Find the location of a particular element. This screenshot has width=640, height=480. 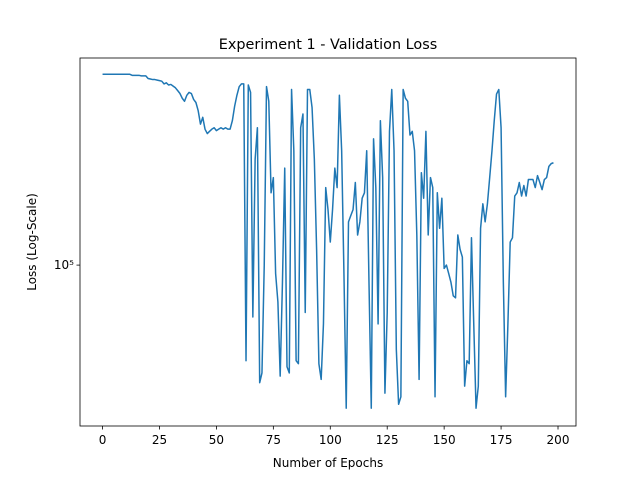

y-tick-label: 10⁵ is located at coordinates (64, 265).